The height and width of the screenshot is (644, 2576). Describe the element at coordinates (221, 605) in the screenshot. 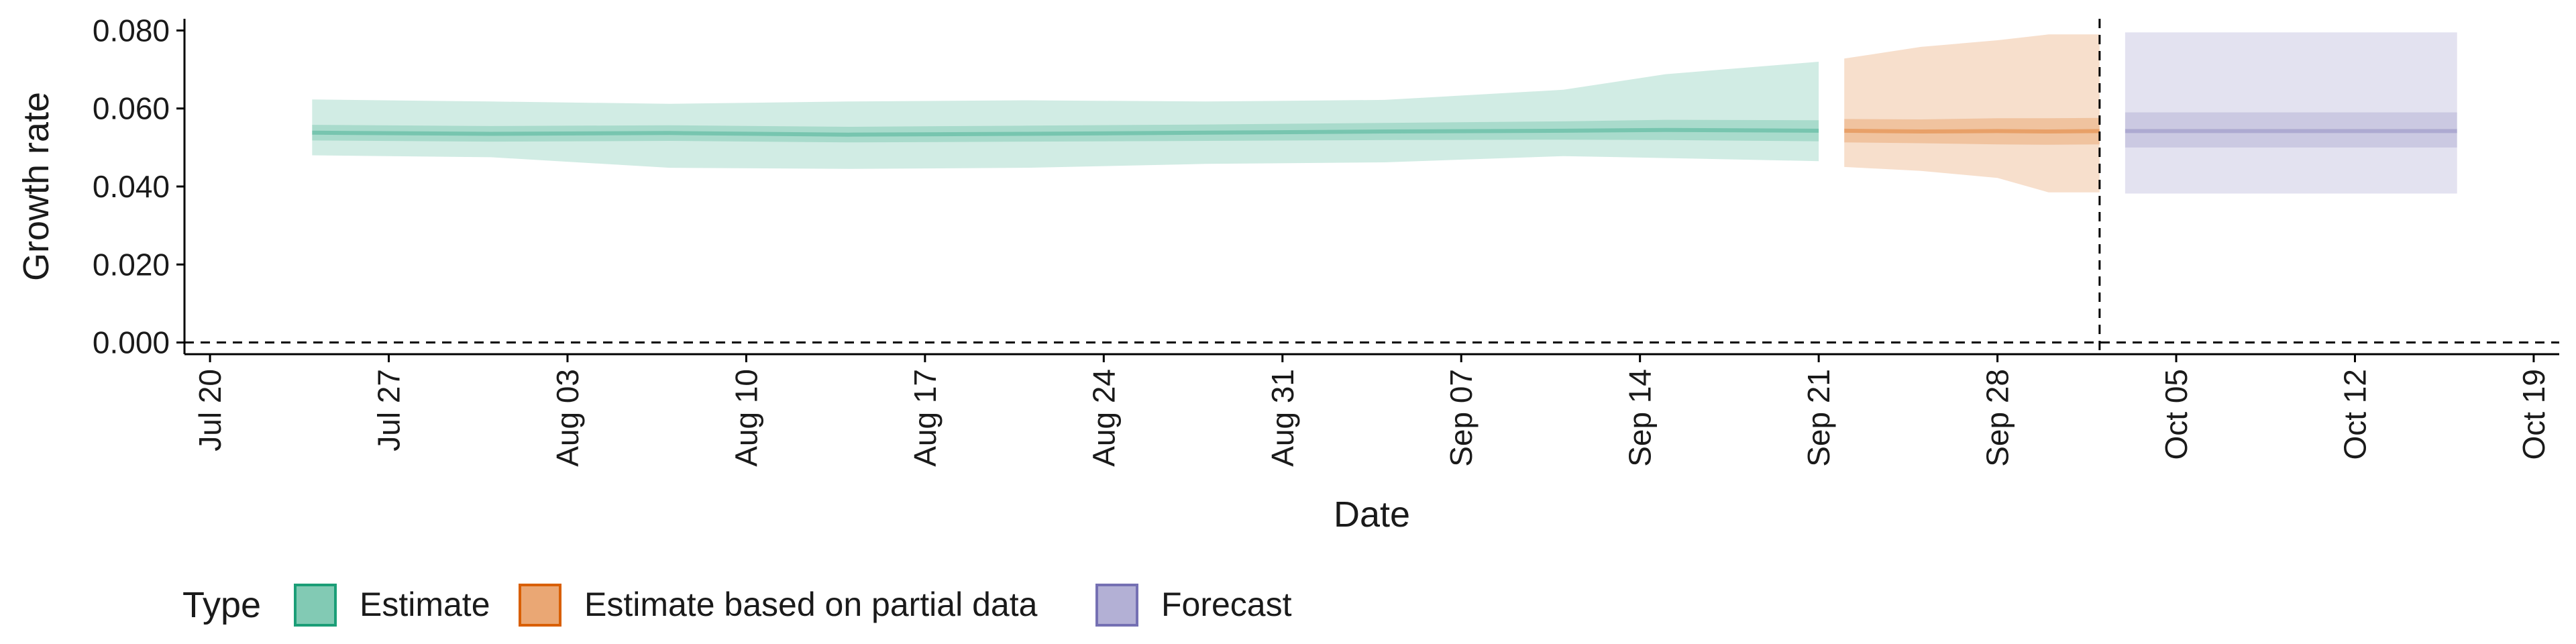

I see `legend-title: Type` at that location.